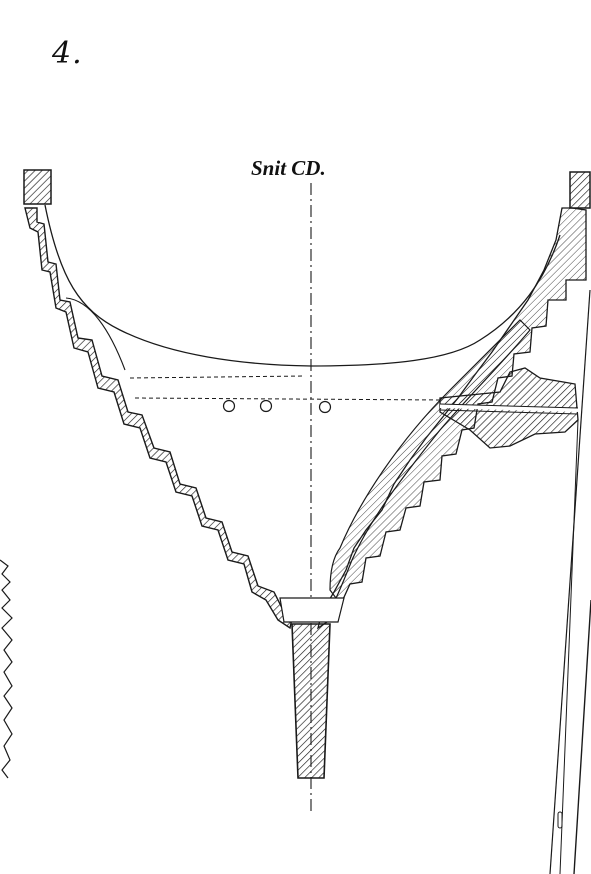 The image size is (591, 874). I want to click on upper-dotted-line, so click(217, 377).